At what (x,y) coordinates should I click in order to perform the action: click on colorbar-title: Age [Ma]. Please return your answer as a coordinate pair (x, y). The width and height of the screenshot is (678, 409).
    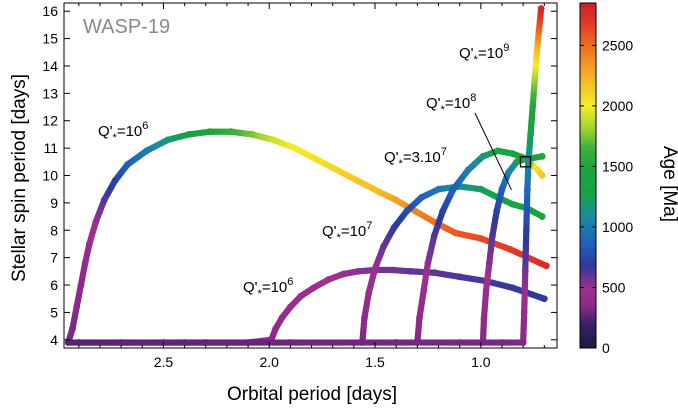
    Looking at the image, I should click on (668, 184).